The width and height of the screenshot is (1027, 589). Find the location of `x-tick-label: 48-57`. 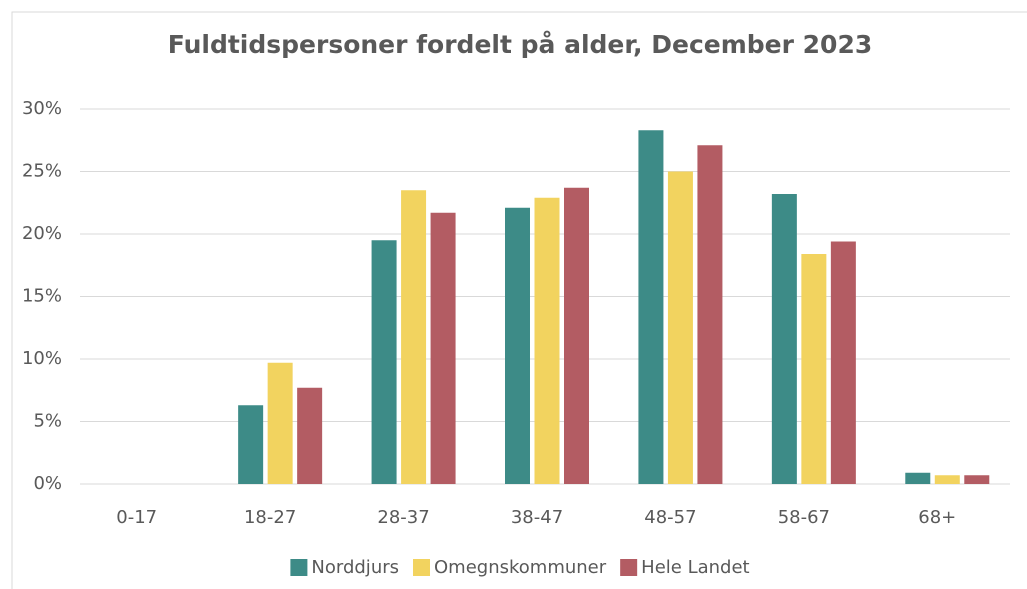

x-tick-label: 48-57 is located at coordinates (670, 517).